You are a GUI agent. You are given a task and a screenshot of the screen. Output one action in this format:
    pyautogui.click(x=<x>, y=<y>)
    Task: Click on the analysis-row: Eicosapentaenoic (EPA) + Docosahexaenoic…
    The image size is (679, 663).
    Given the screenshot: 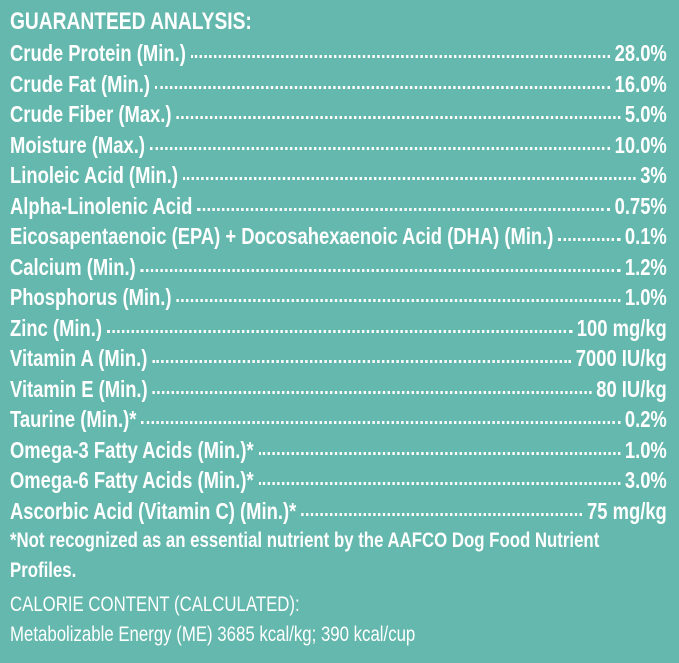 What is the action you would take?
    pyautogui.click(x=338, y=236)
    